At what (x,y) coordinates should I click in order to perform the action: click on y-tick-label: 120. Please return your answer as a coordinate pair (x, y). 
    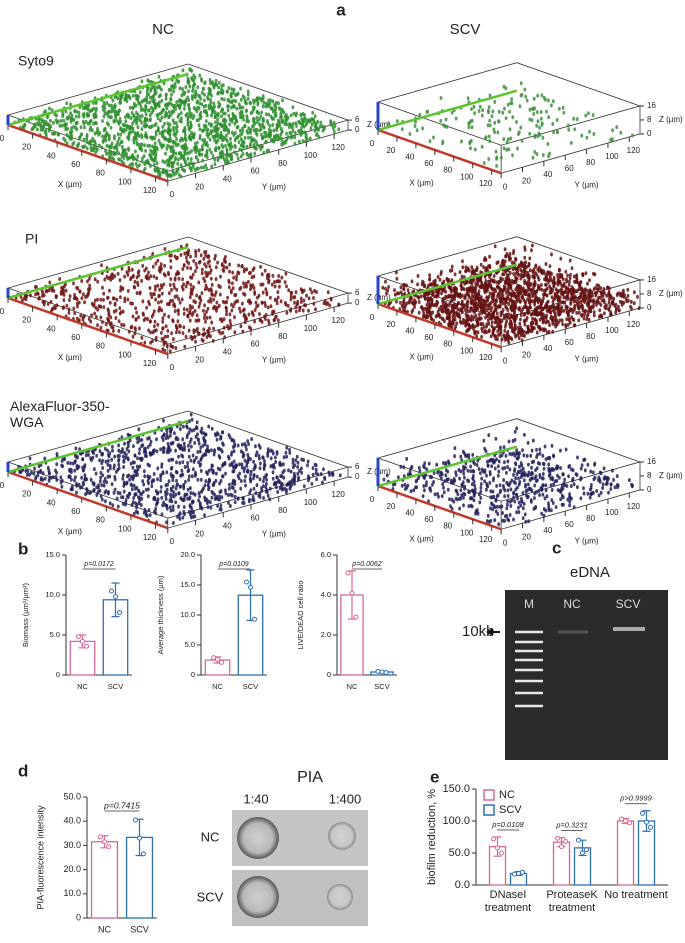
    Looking at the image, I should click on (634, 324).